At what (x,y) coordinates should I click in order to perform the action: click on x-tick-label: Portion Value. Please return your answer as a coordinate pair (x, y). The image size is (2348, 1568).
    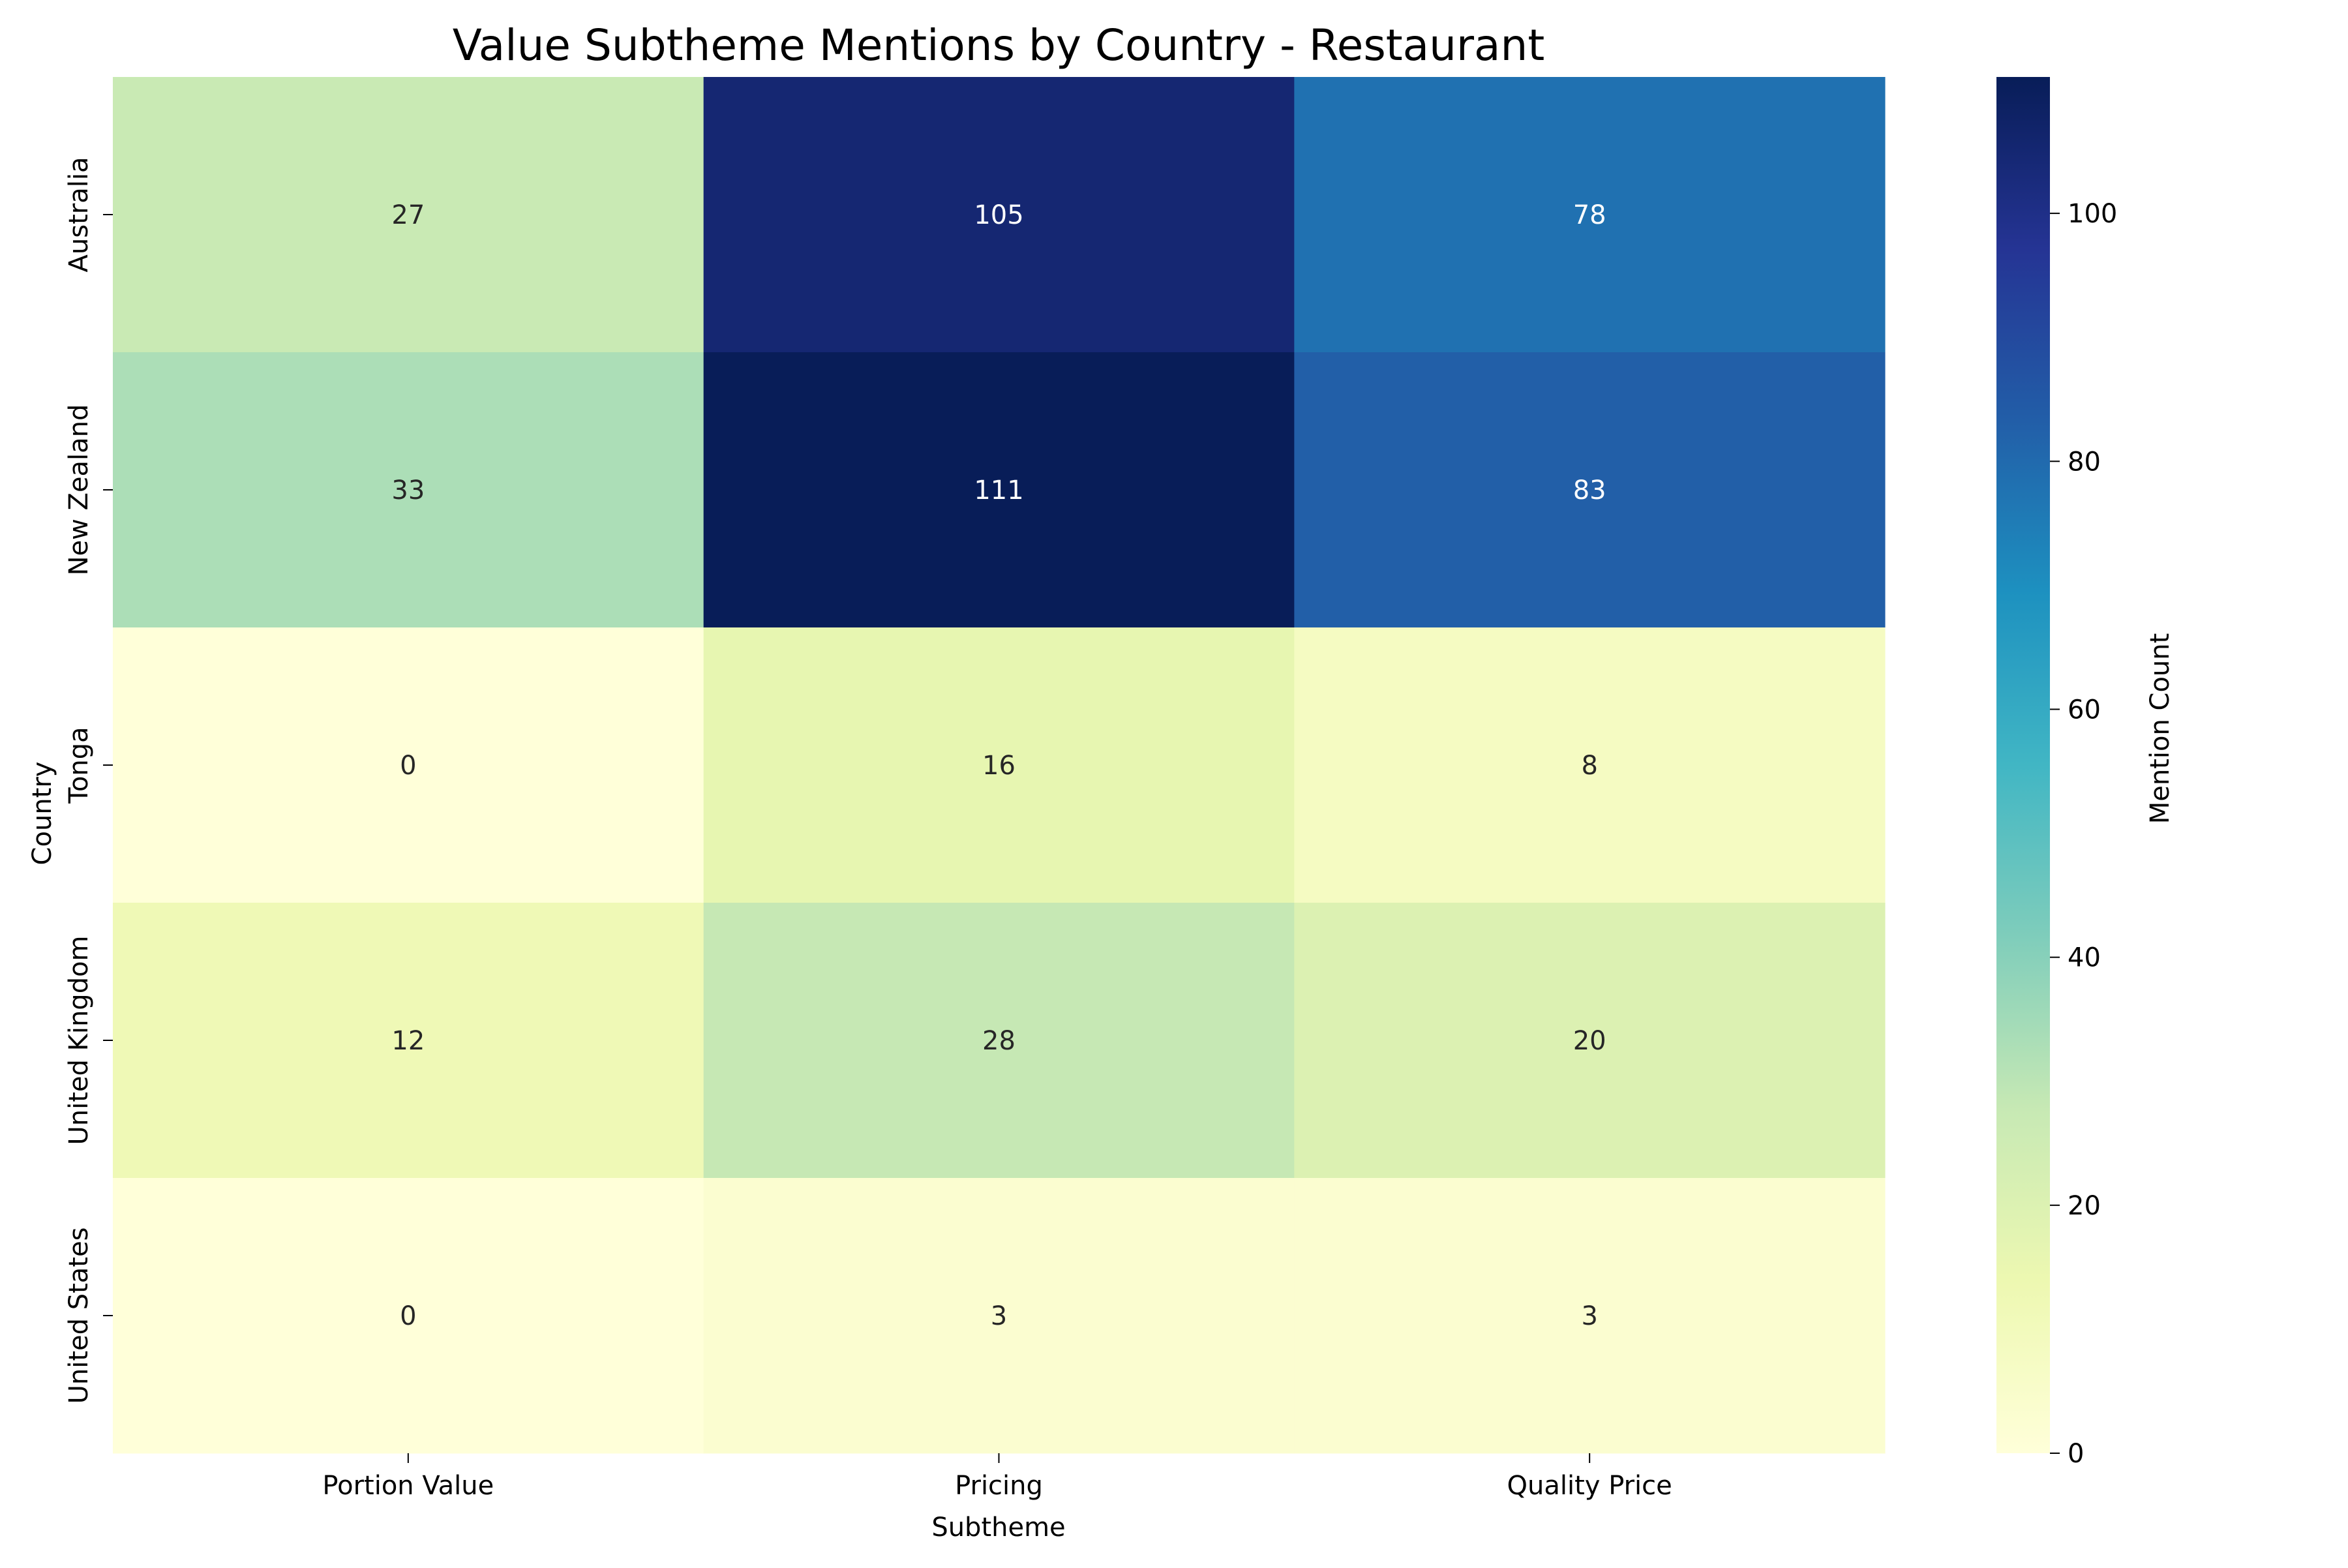
    Looking at the image, I should click on (408, 1486).